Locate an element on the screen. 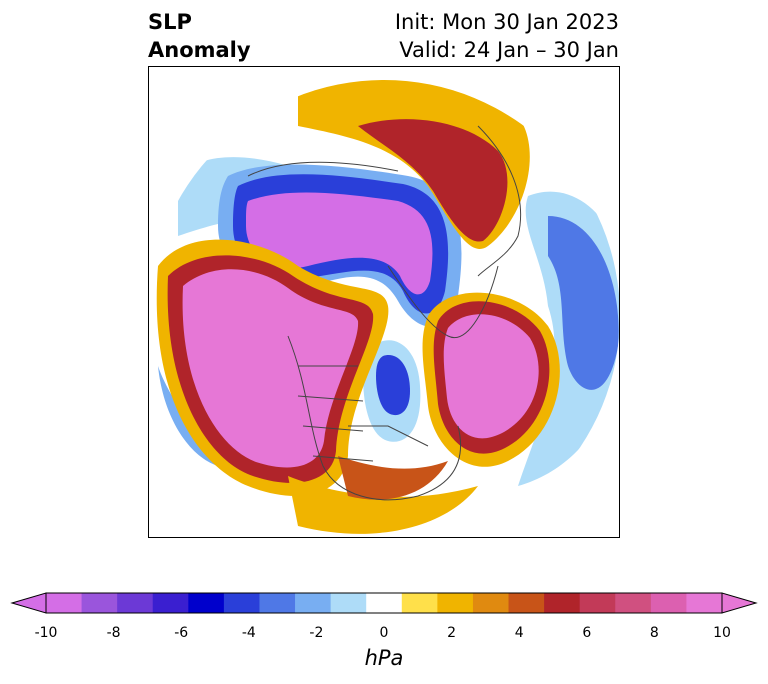 Image resolution: width=768 pixels, height=684 pixels. colorbar-unit: hPa is located at coordinates (384, 658).